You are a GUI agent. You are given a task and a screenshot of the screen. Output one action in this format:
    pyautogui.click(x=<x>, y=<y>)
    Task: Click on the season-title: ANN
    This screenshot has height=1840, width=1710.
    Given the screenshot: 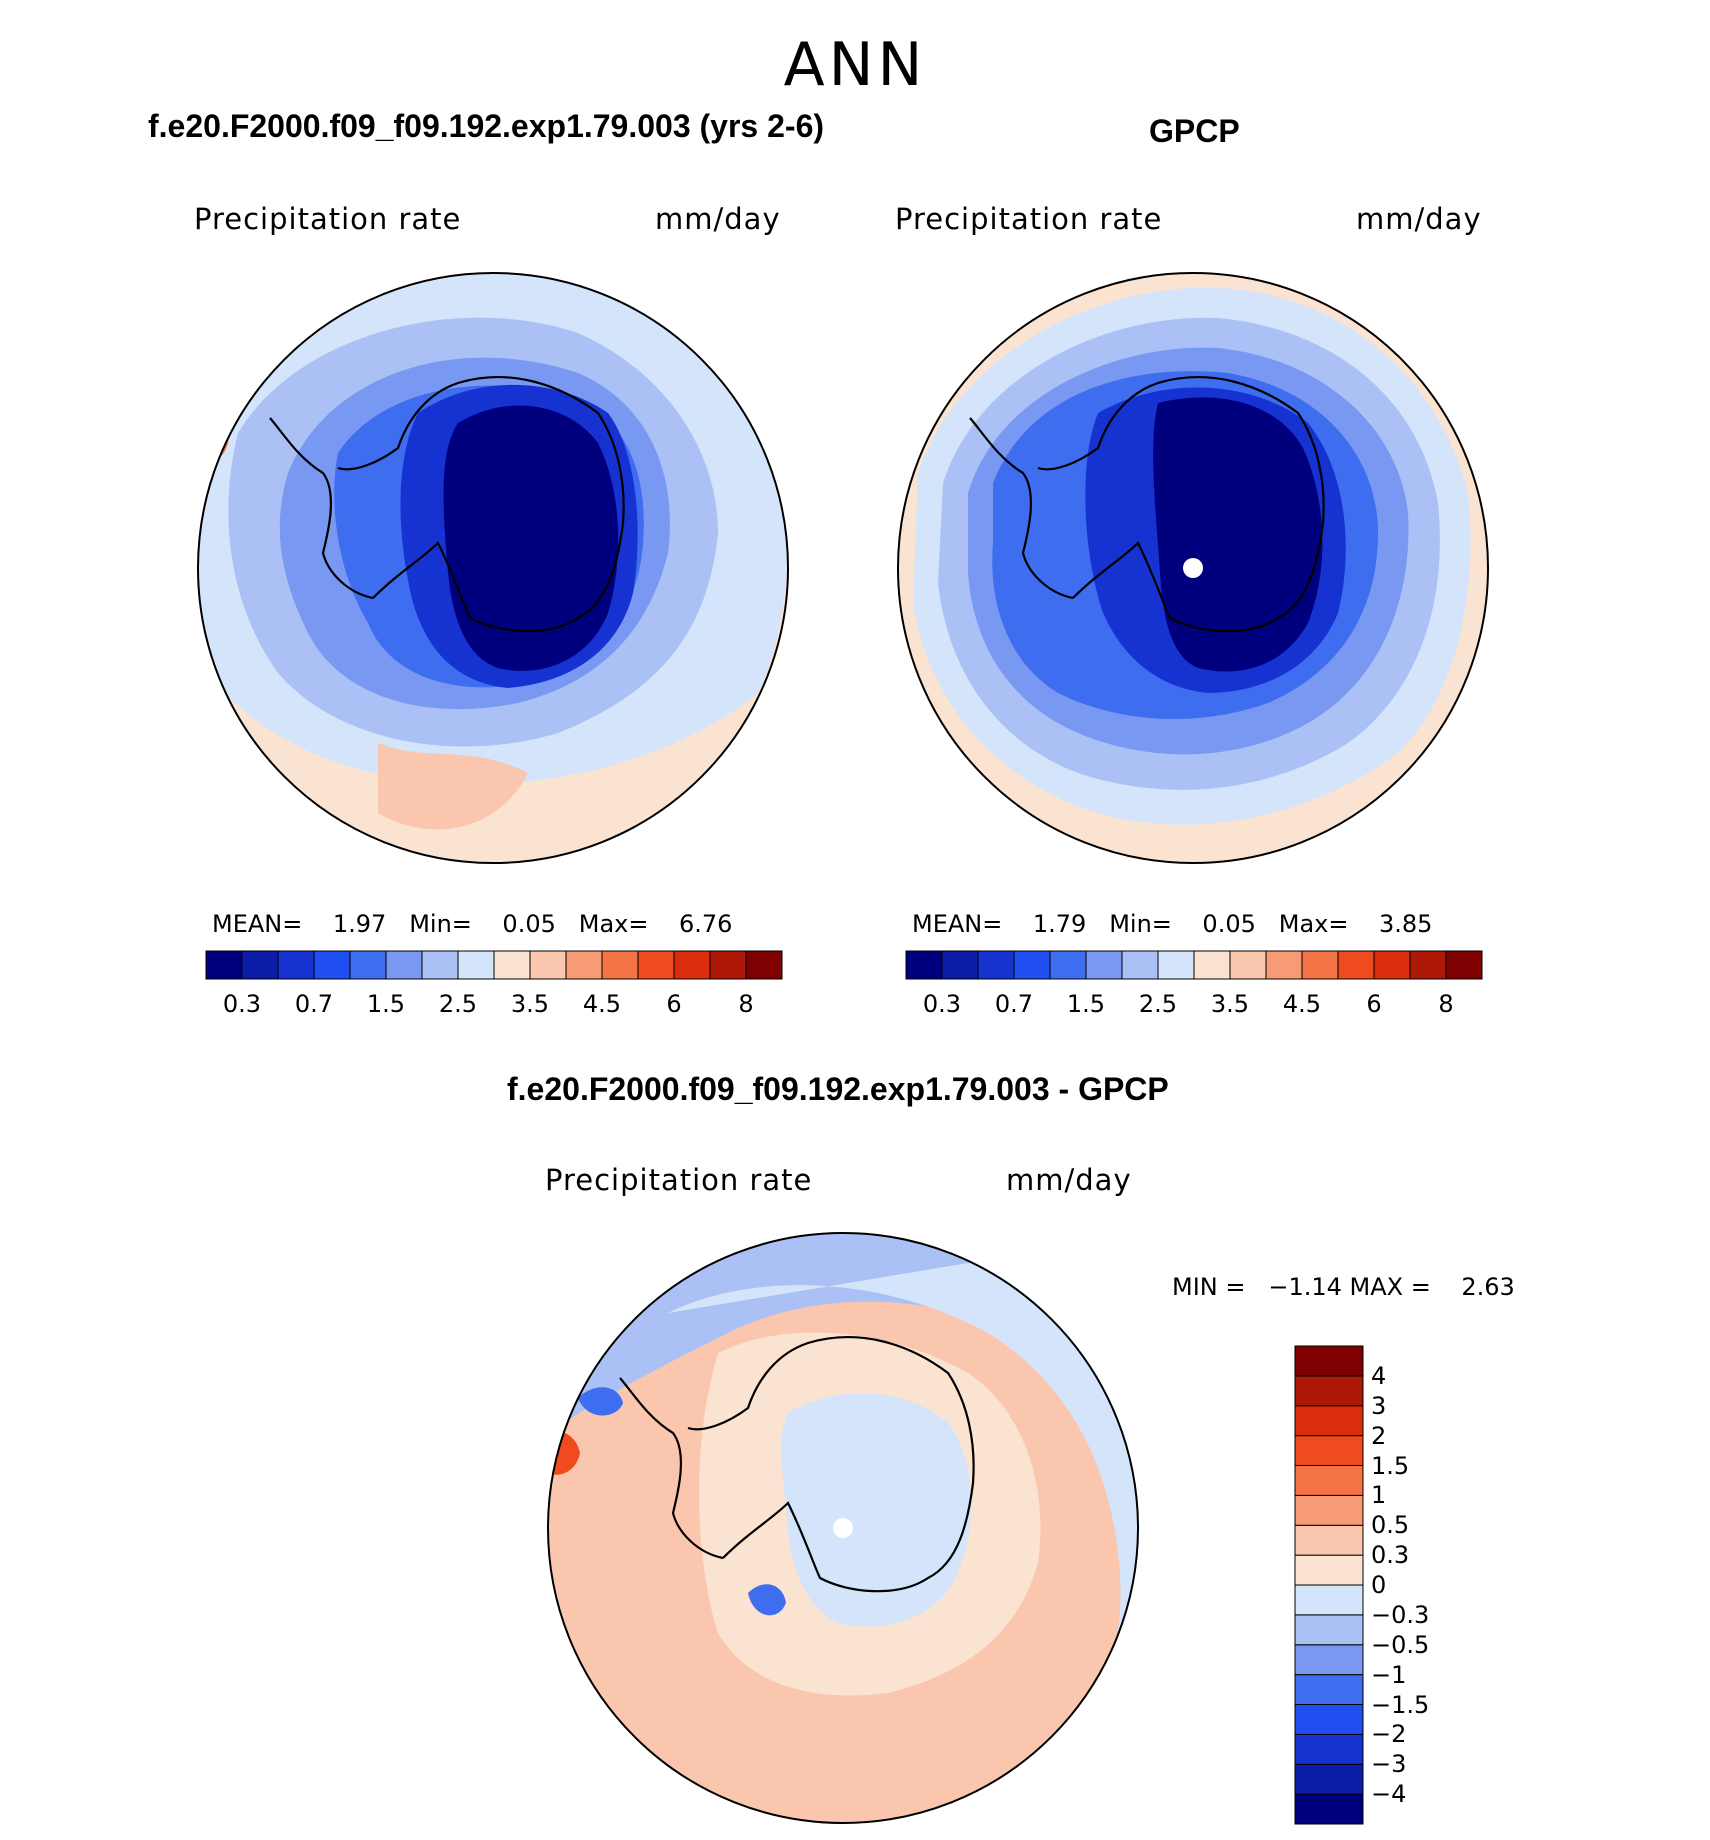 What is the action you would take?
    pyautogui.click(x=855, y=65)
    